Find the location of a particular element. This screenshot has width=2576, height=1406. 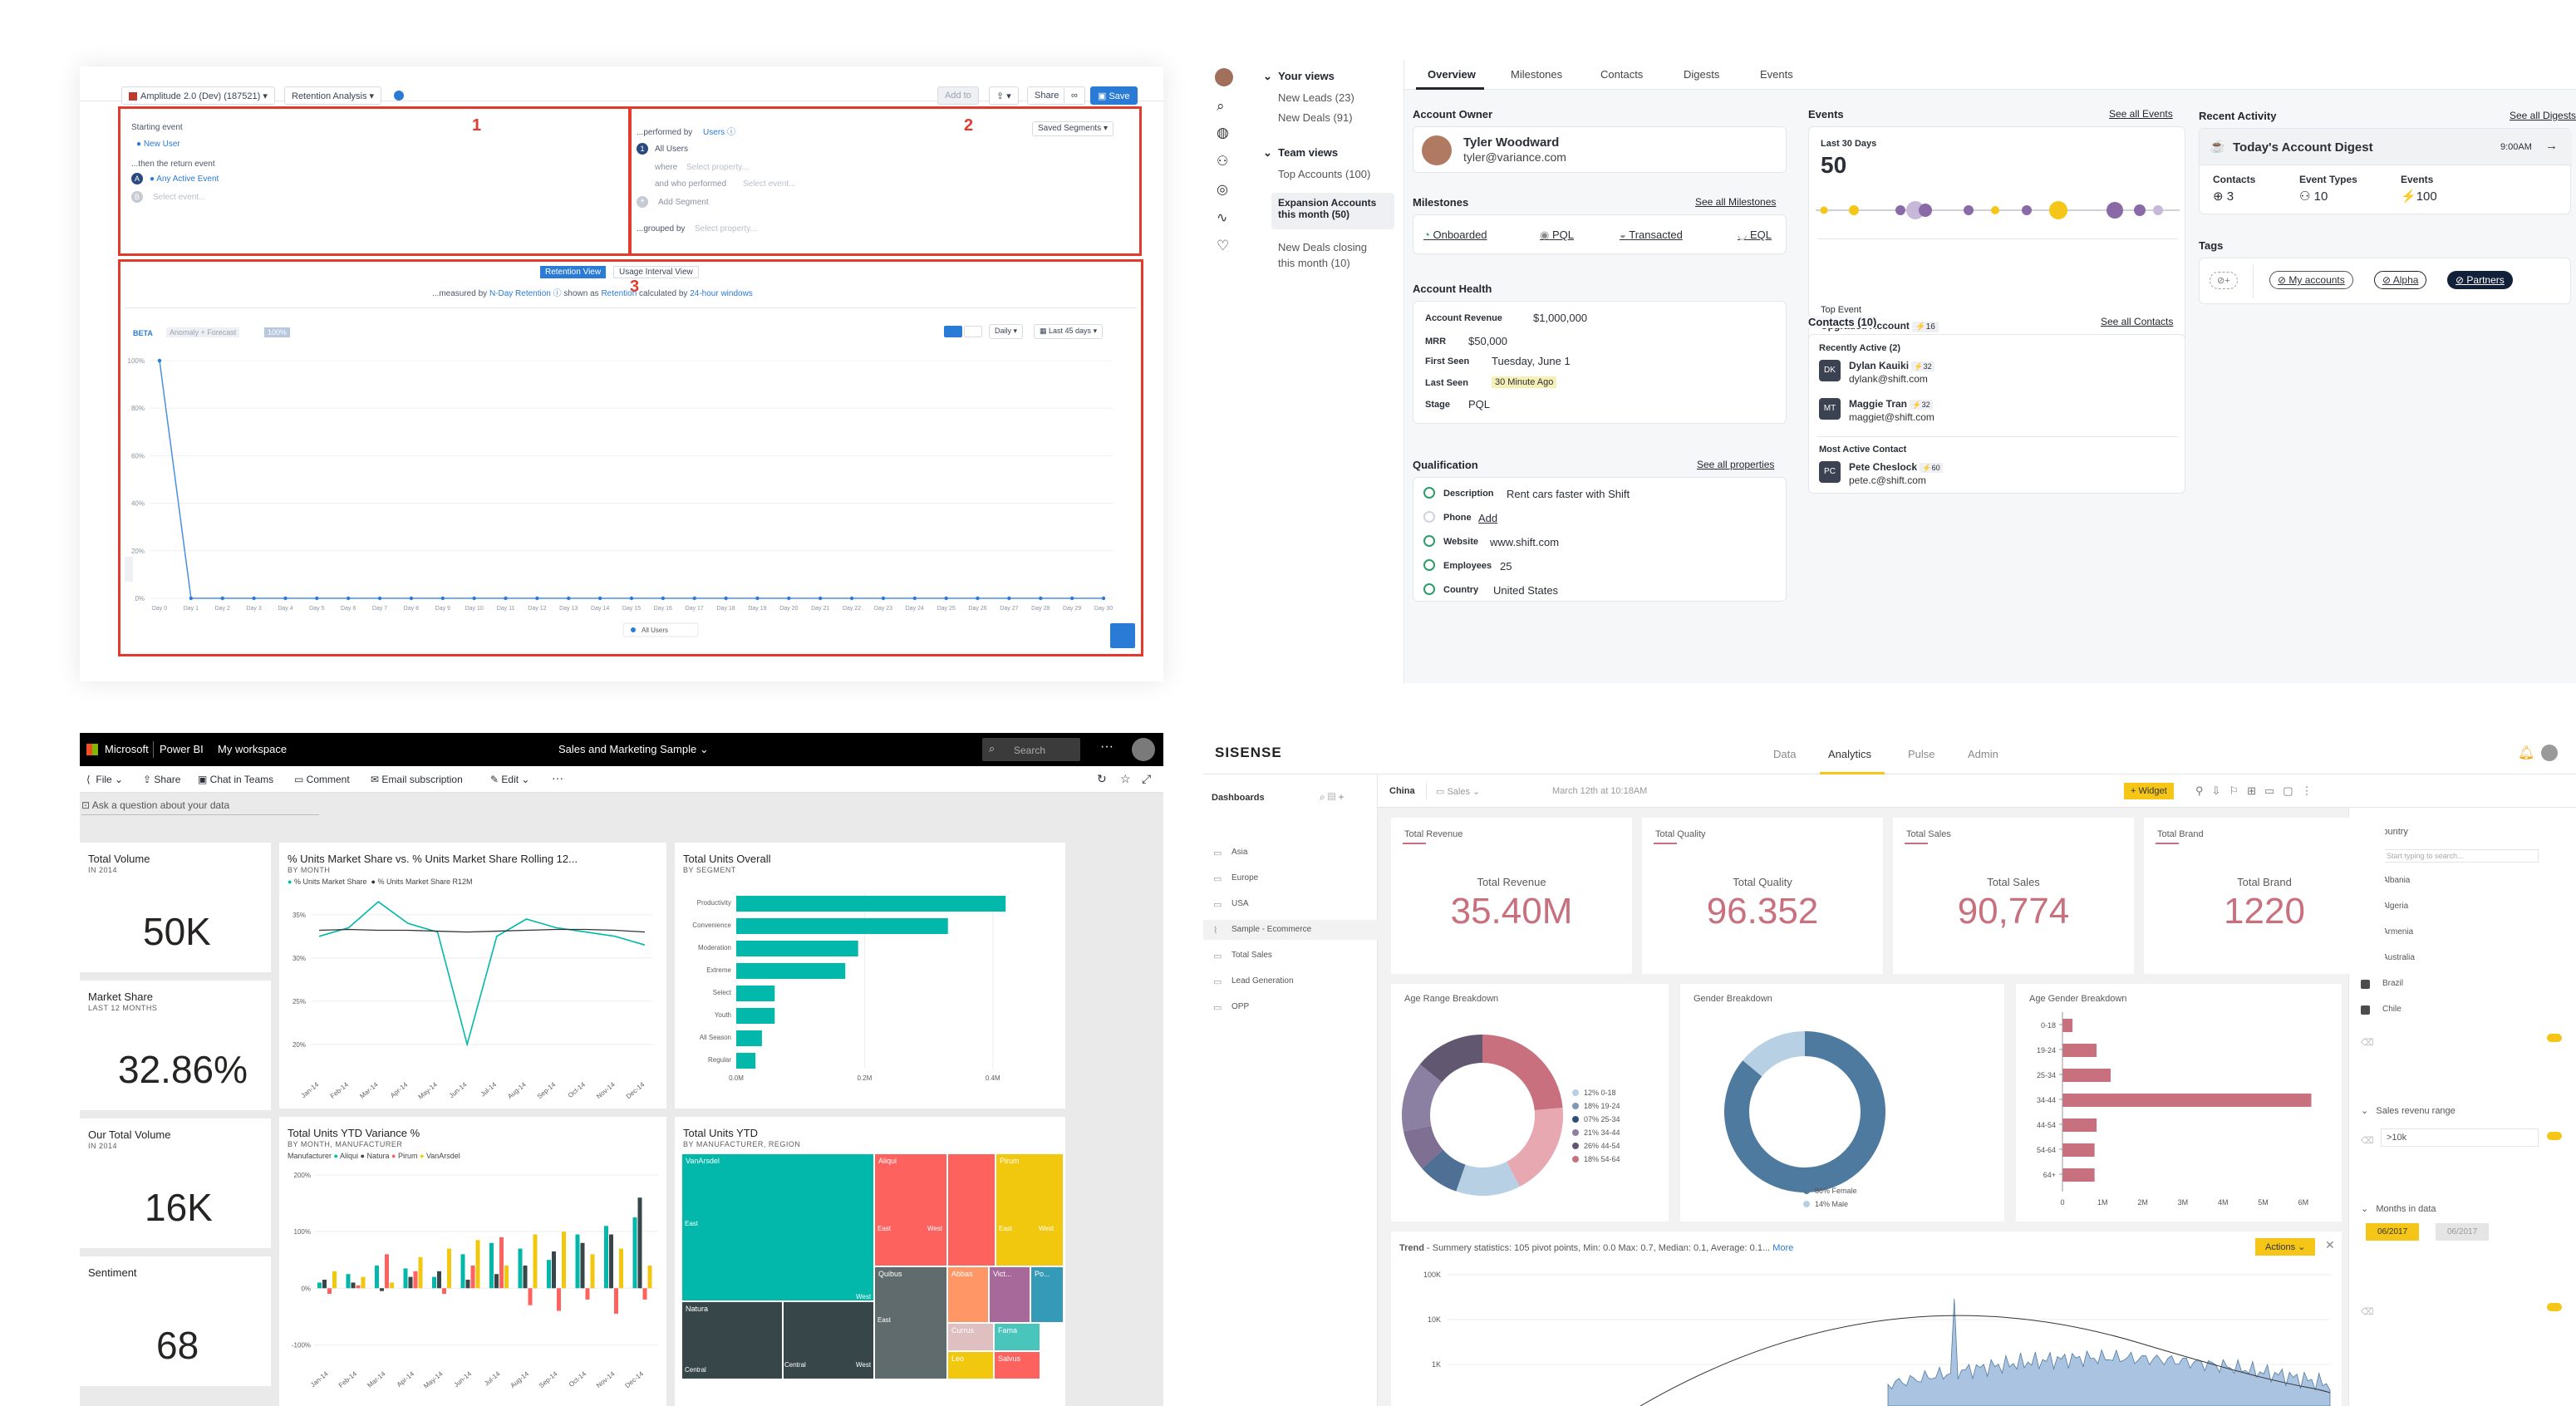

chat-icon is located at coordinates (1122, 636).